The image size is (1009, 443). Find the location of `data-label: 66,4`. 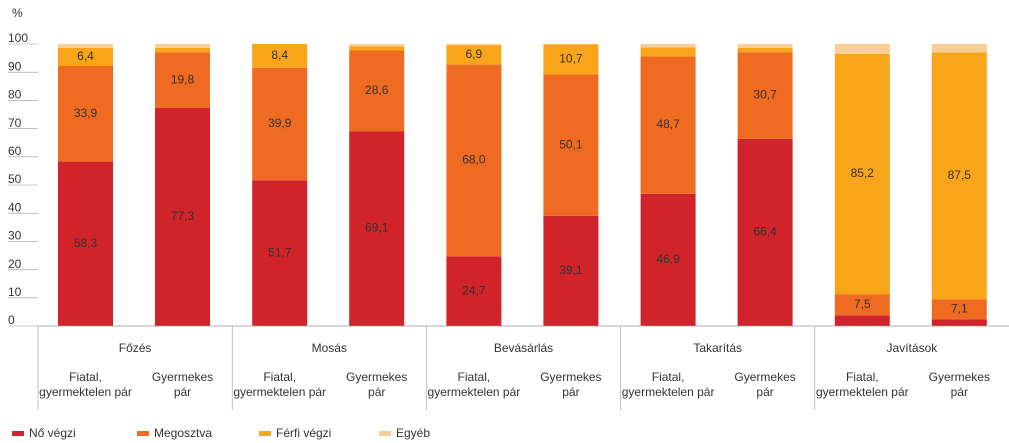

data-label: 66,4 is located at coordinates (765, 232).